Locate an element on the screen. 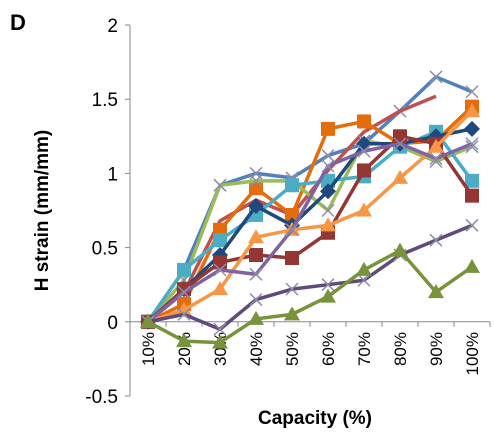 The width and height of the screenshot is (494, 436). panel-label: D is located at coordinates (18, 22).